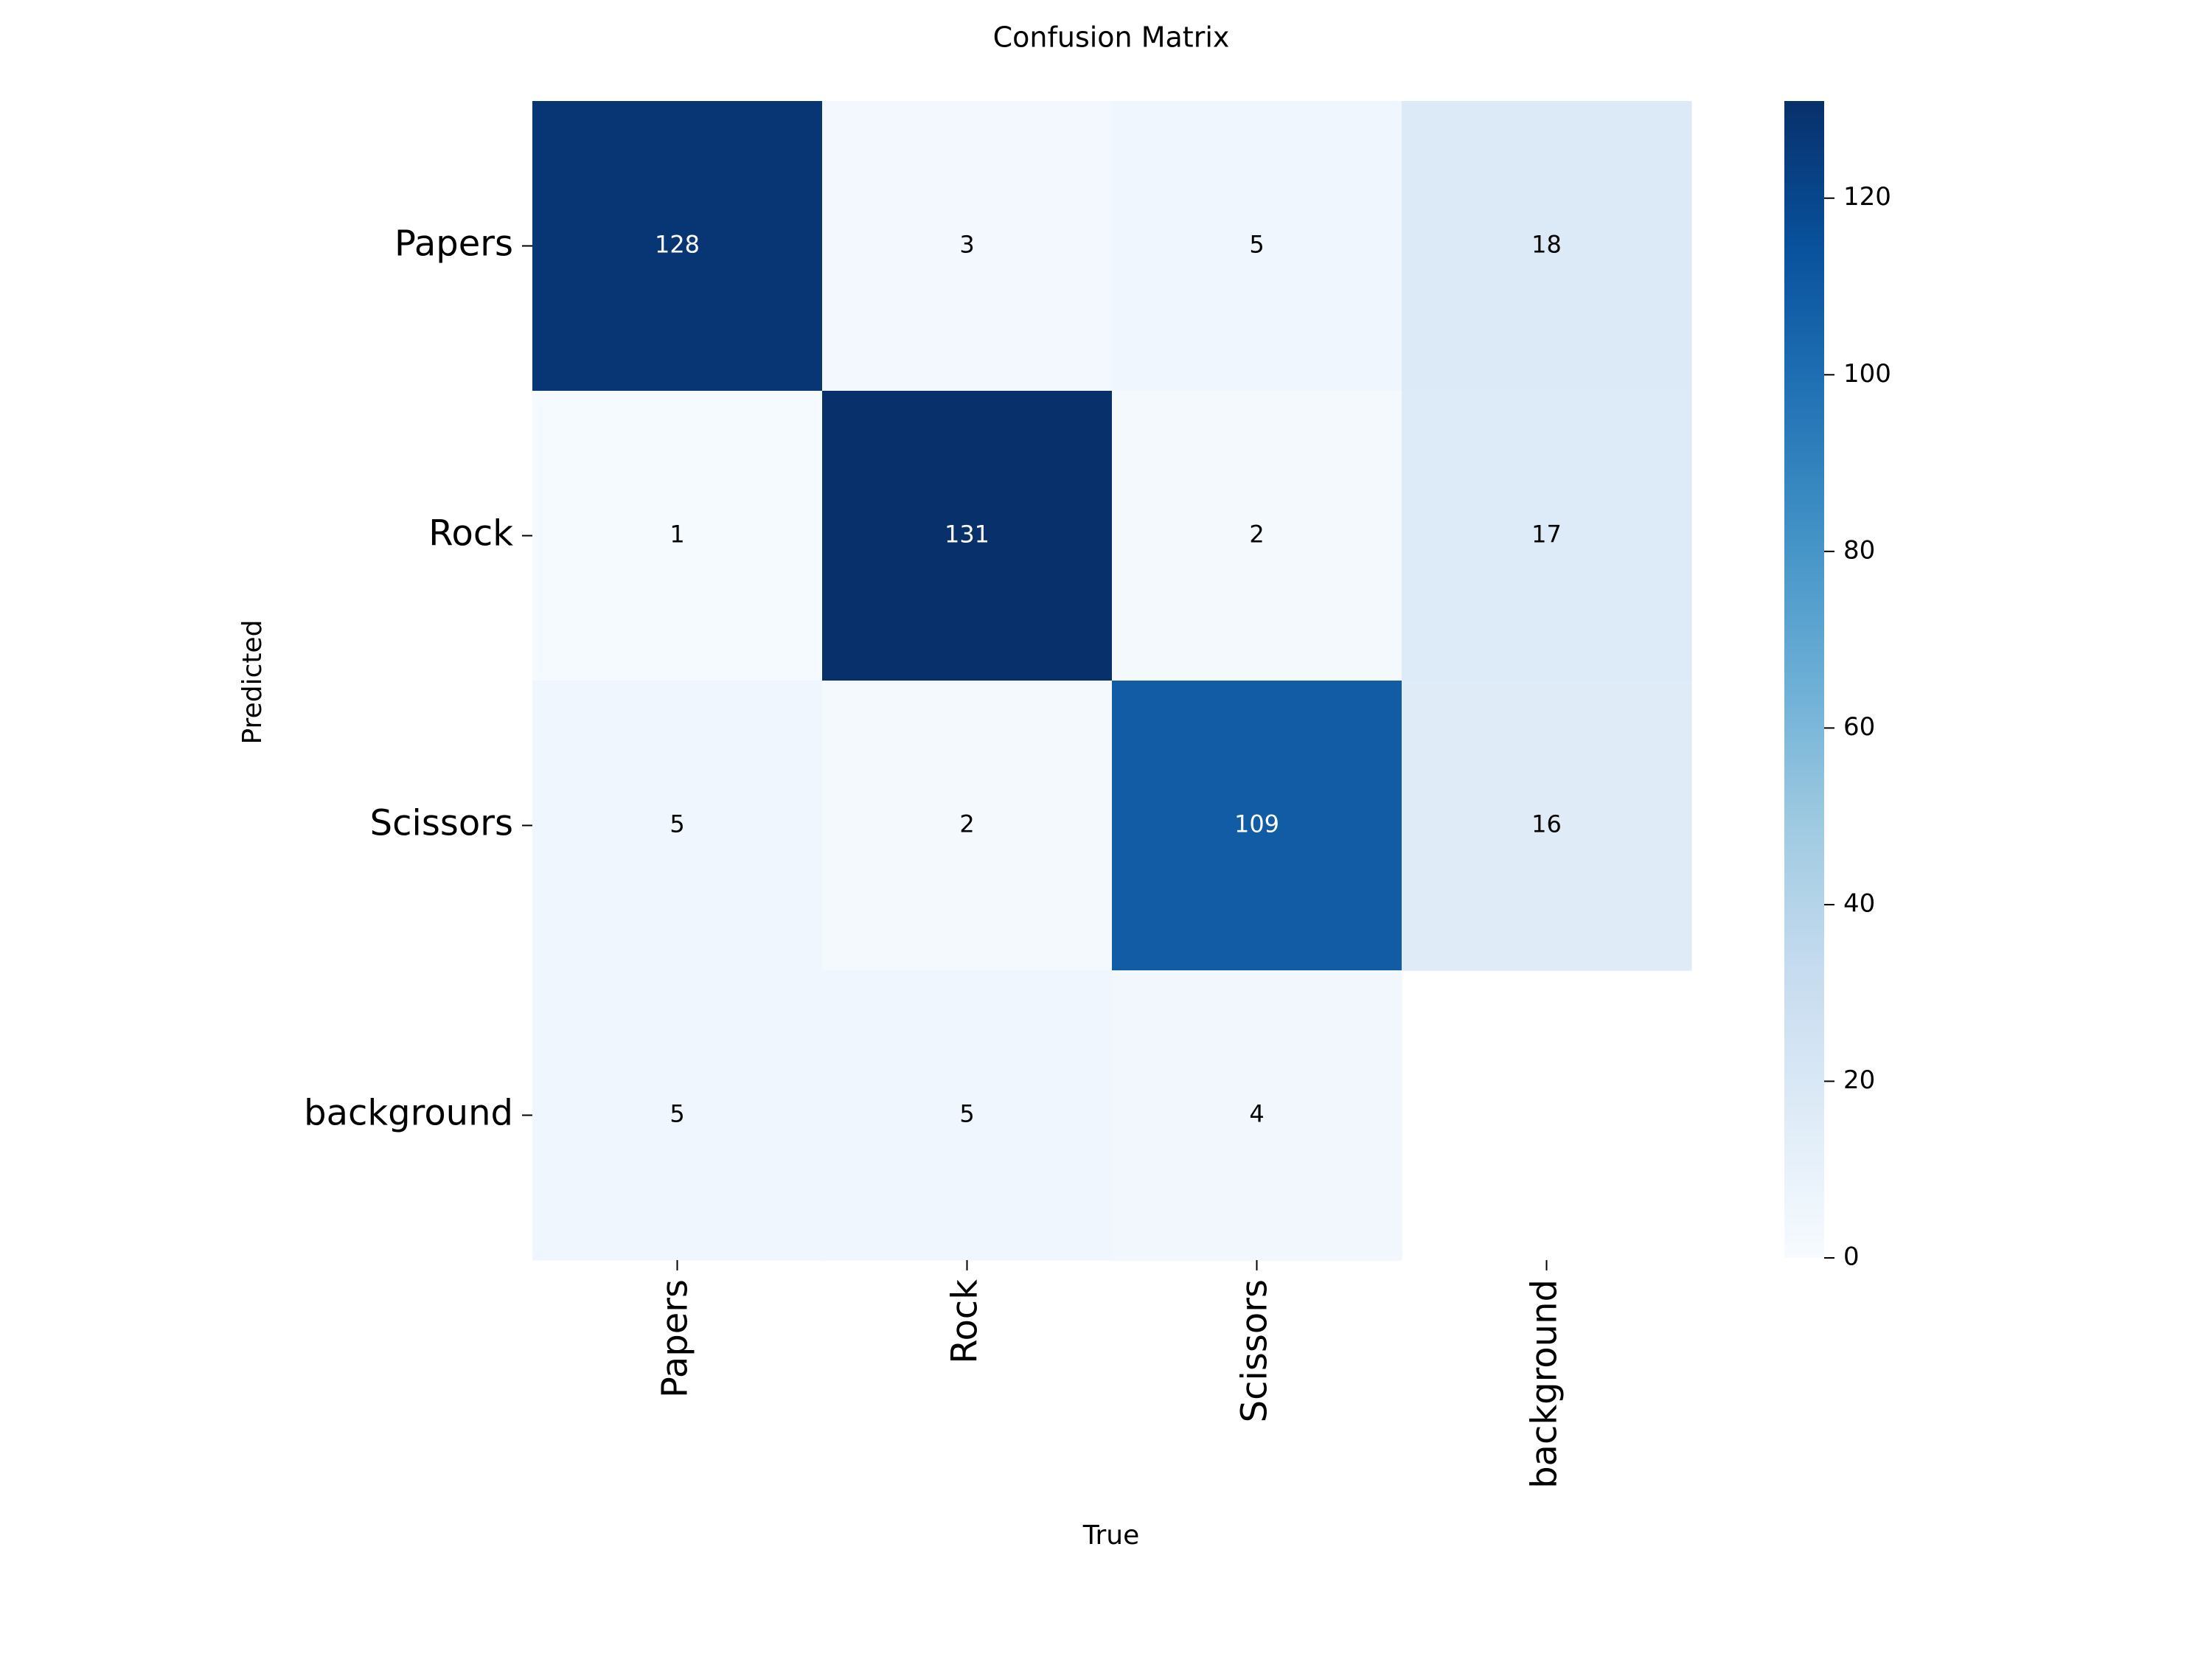  I want to click on cell-value-label: 128, so click(677, 245).